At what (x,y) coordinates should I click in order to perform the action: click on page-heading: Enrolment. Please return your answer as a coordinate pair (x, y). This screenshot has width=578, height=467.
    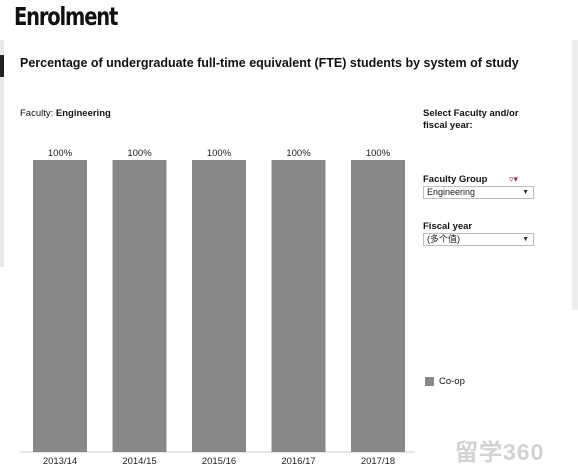
    Looking at the image, I should click on (66, 16).